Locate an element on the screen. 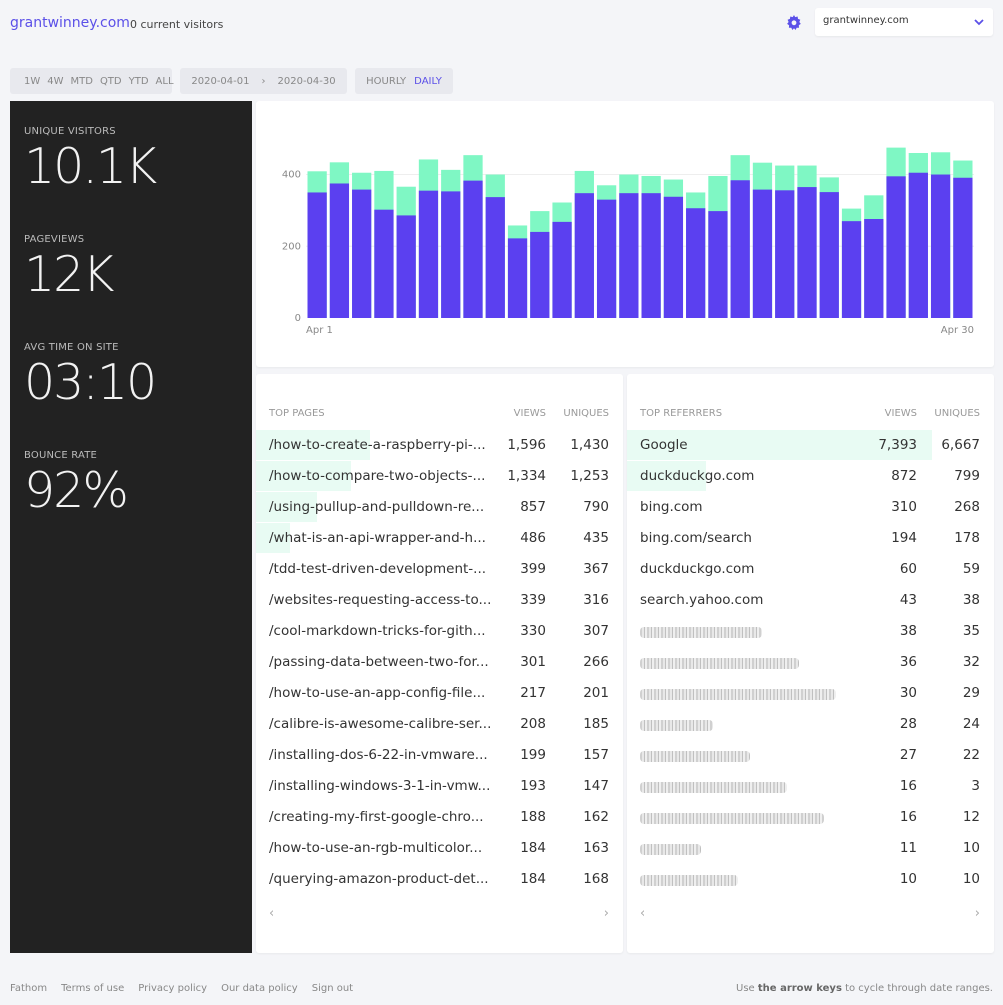 The image size is (1003, 1005). range-ytd: YTD is located at coordinates (138, 81).